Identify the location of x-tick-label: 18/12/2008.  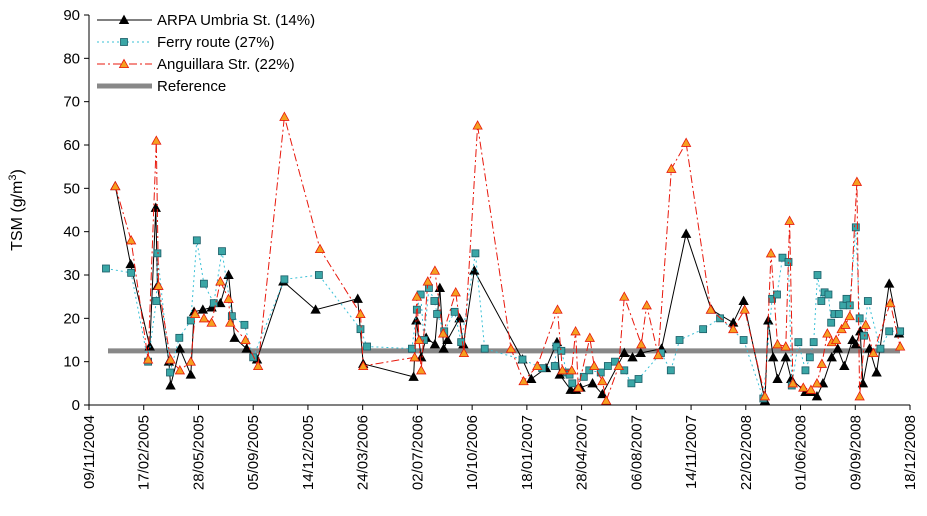
(910, 452).